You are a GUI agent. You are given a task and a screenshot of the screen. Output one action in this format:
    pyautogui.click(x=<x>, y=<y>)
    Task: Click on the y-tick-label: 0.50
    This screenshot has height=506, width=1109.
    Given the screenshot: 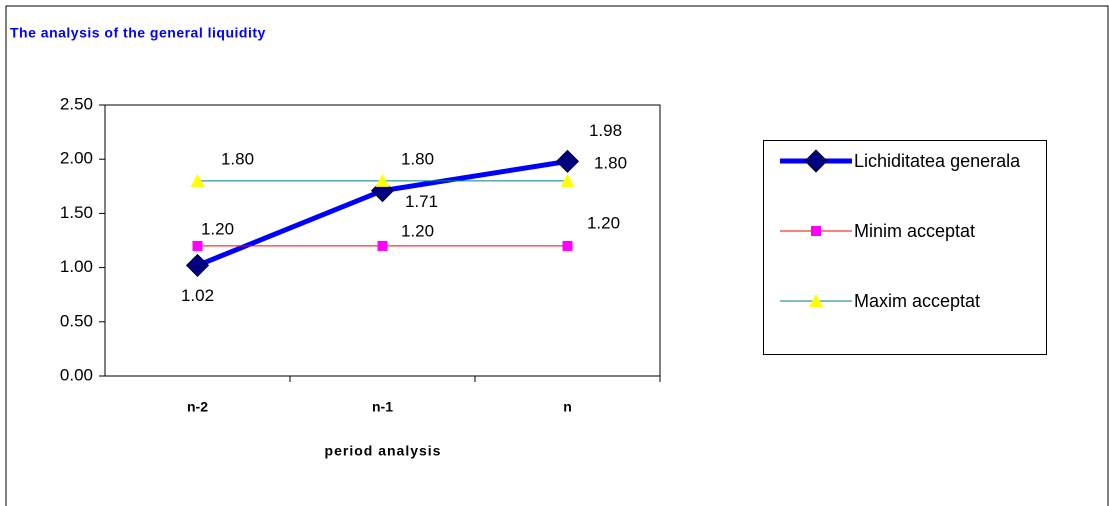 What is the action you would take?
    pyautogui.click(x=76, y=320)
    